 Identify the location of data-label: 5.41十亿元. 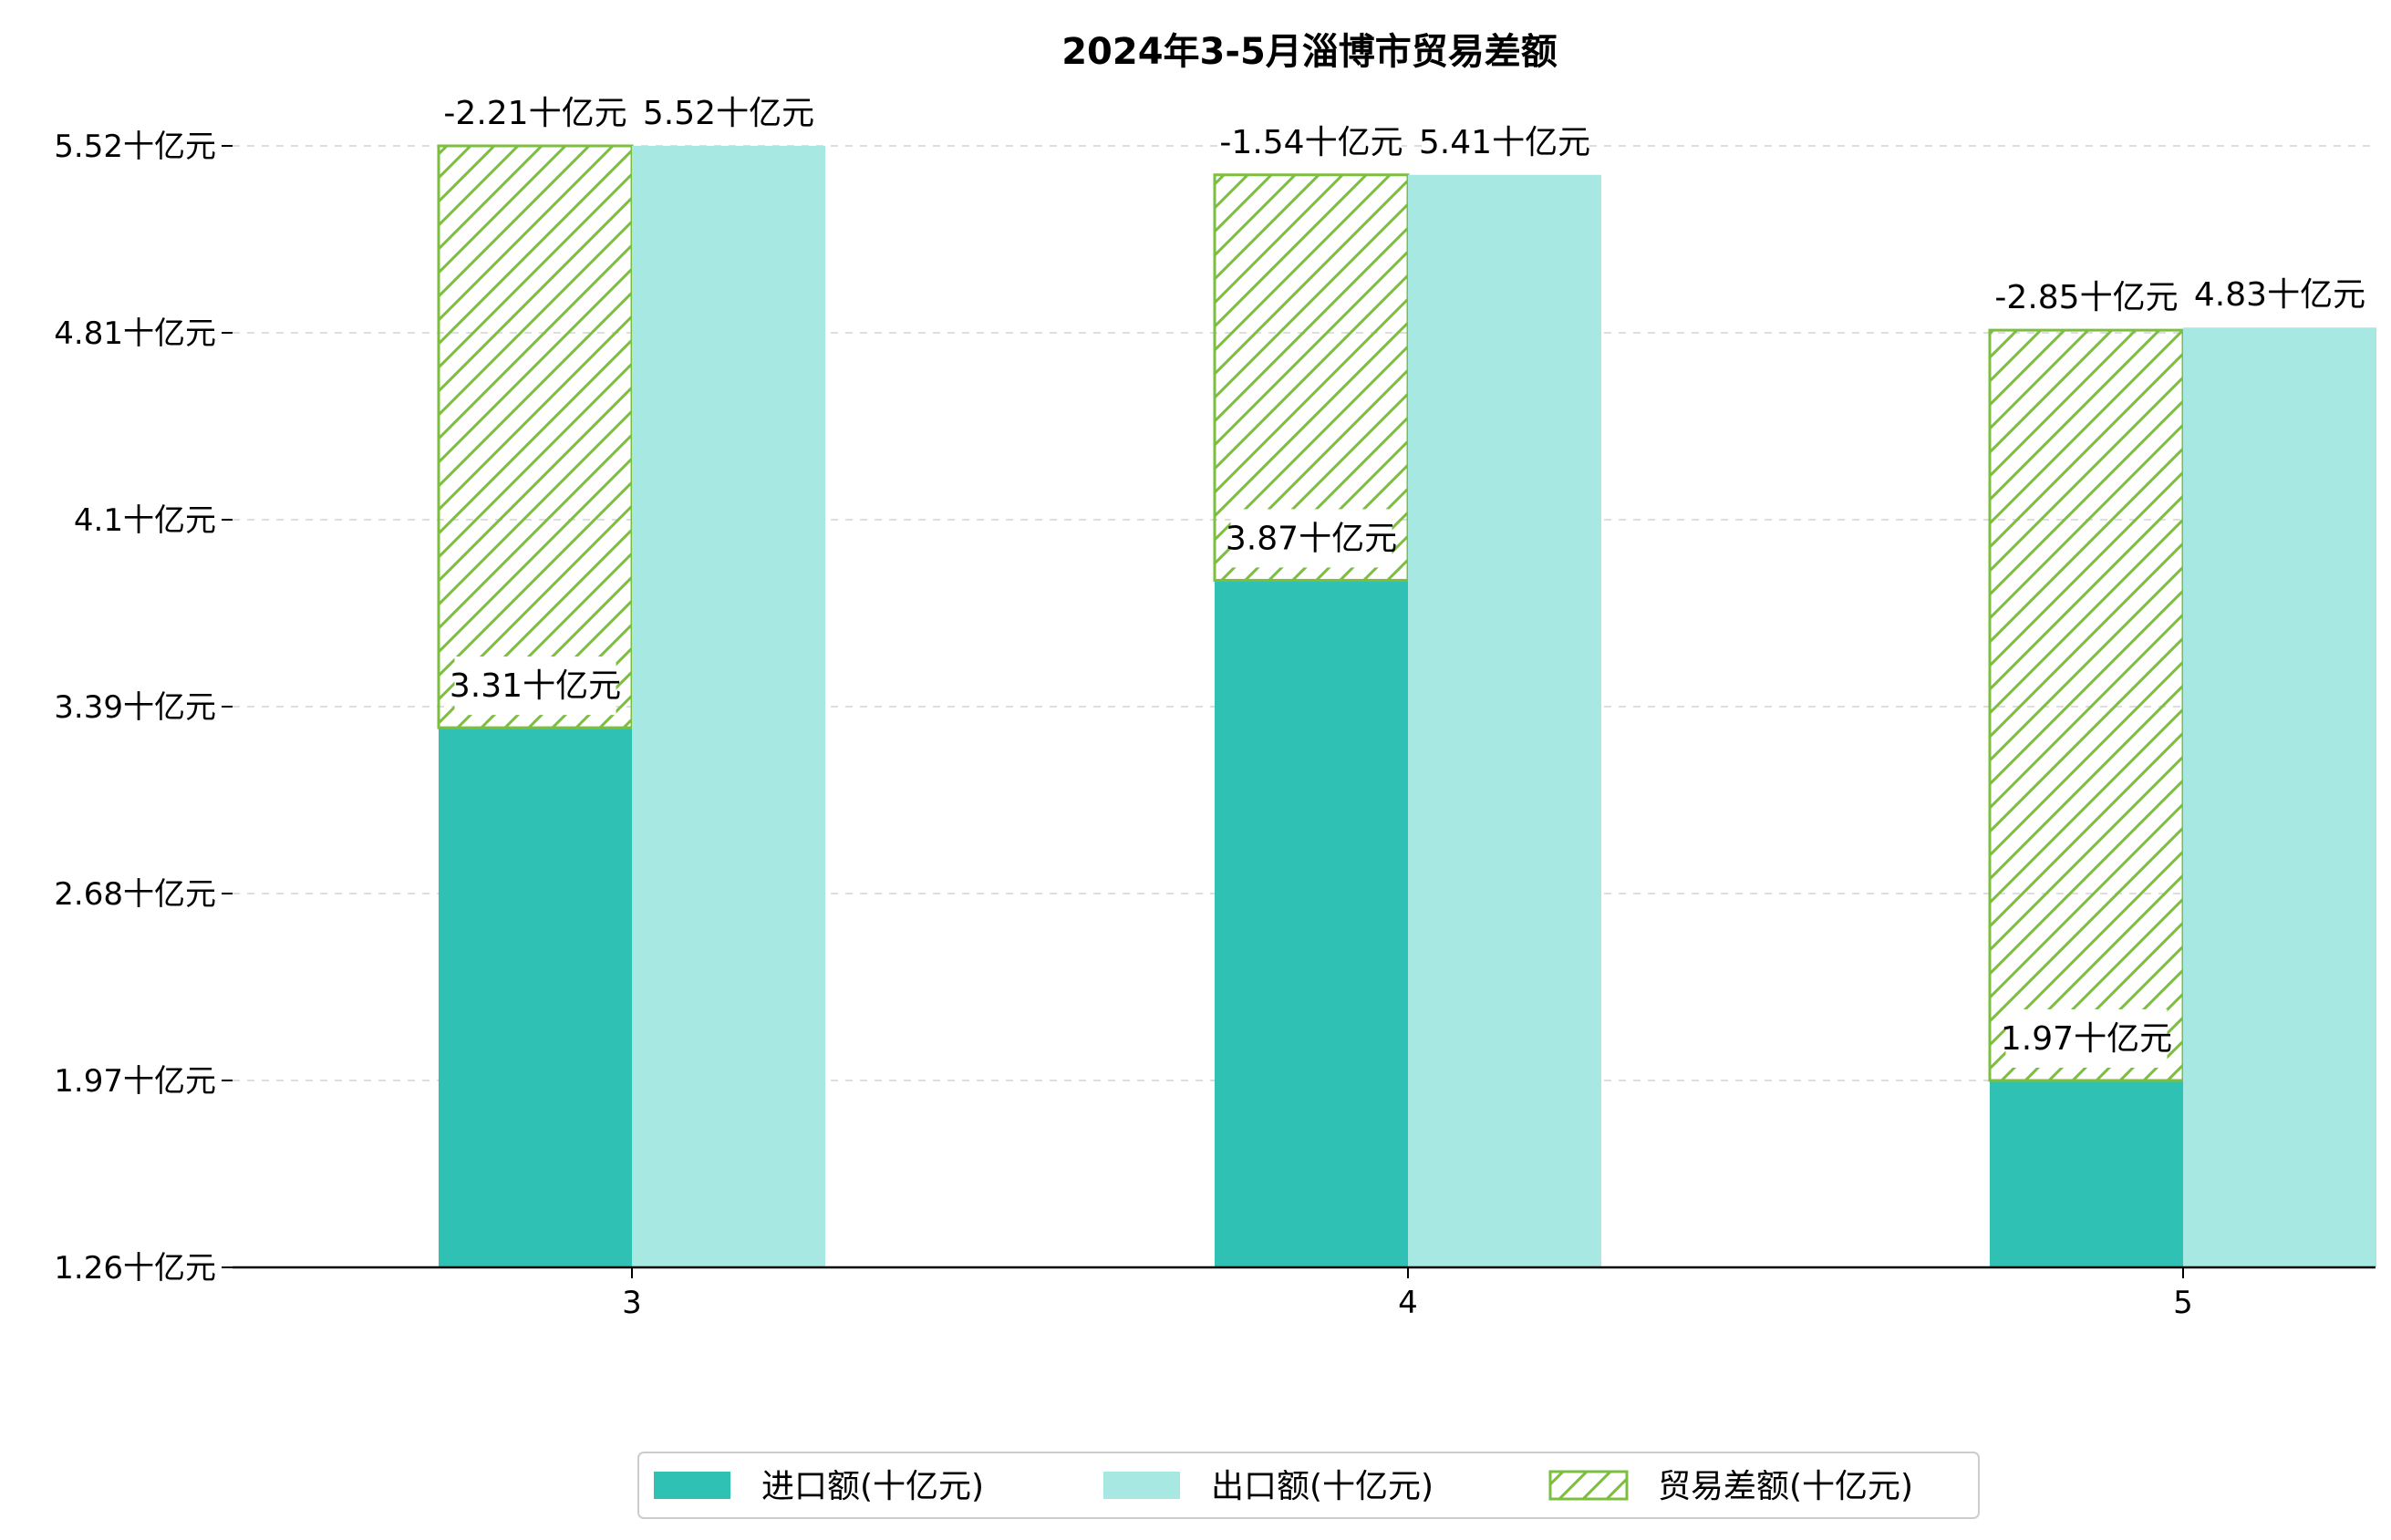
(1505, 141).